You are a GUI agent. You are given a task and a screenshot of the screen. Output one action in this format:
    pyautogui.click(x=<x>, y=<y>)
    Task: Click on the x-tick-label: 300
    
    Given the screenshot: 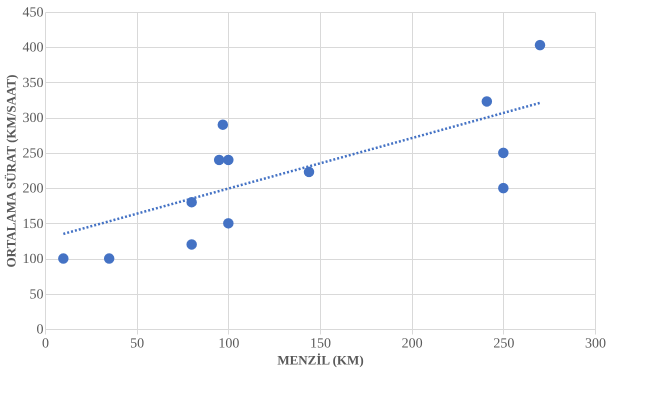 What is the action you would take?
    pyautogui.click(x=595, y=344)
    